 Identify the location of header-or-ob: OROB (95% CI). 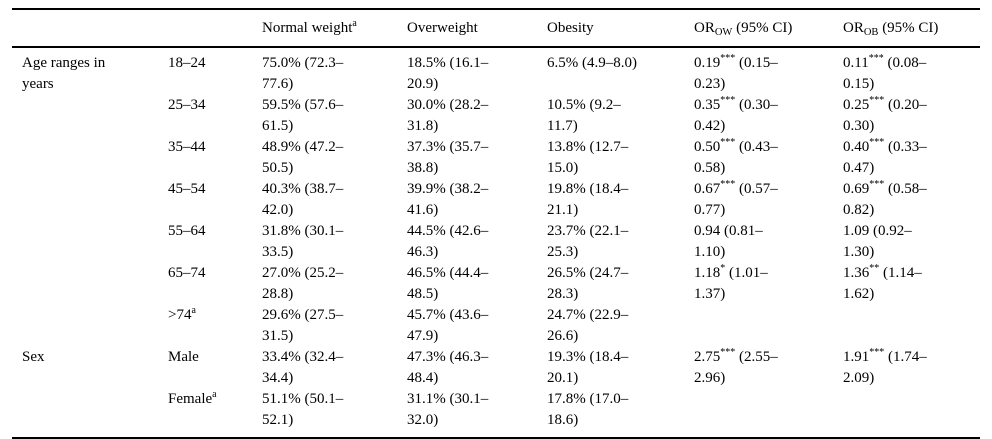
(911, 28).